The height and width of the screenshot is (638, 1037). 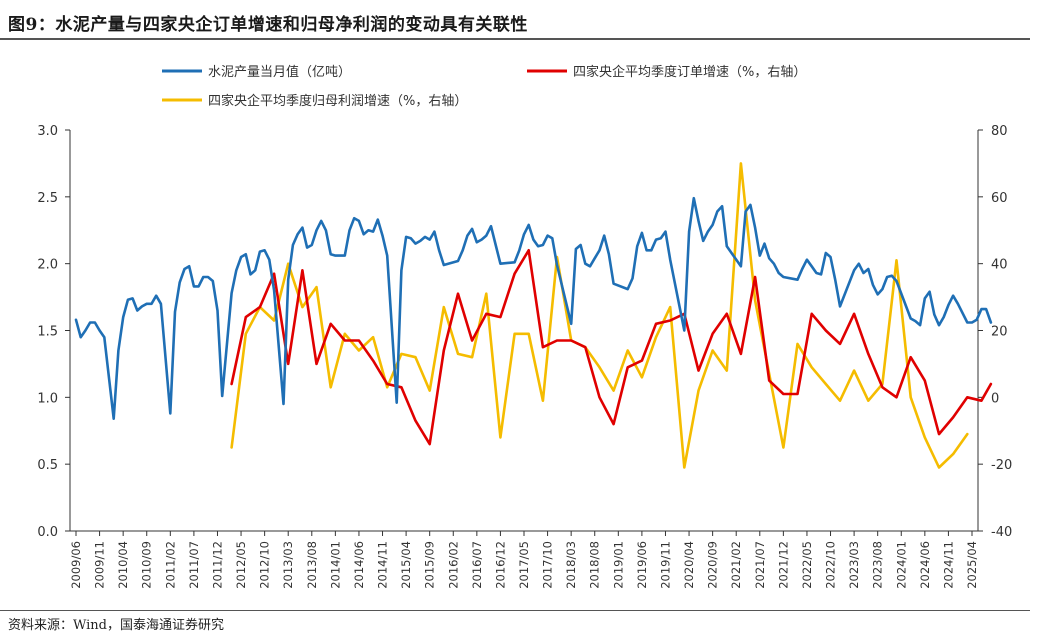 What do you see at coordinates (689, 565) in the screenshot?
I see `x-tick-label: 2020/04` at bounding box center [689, 565].